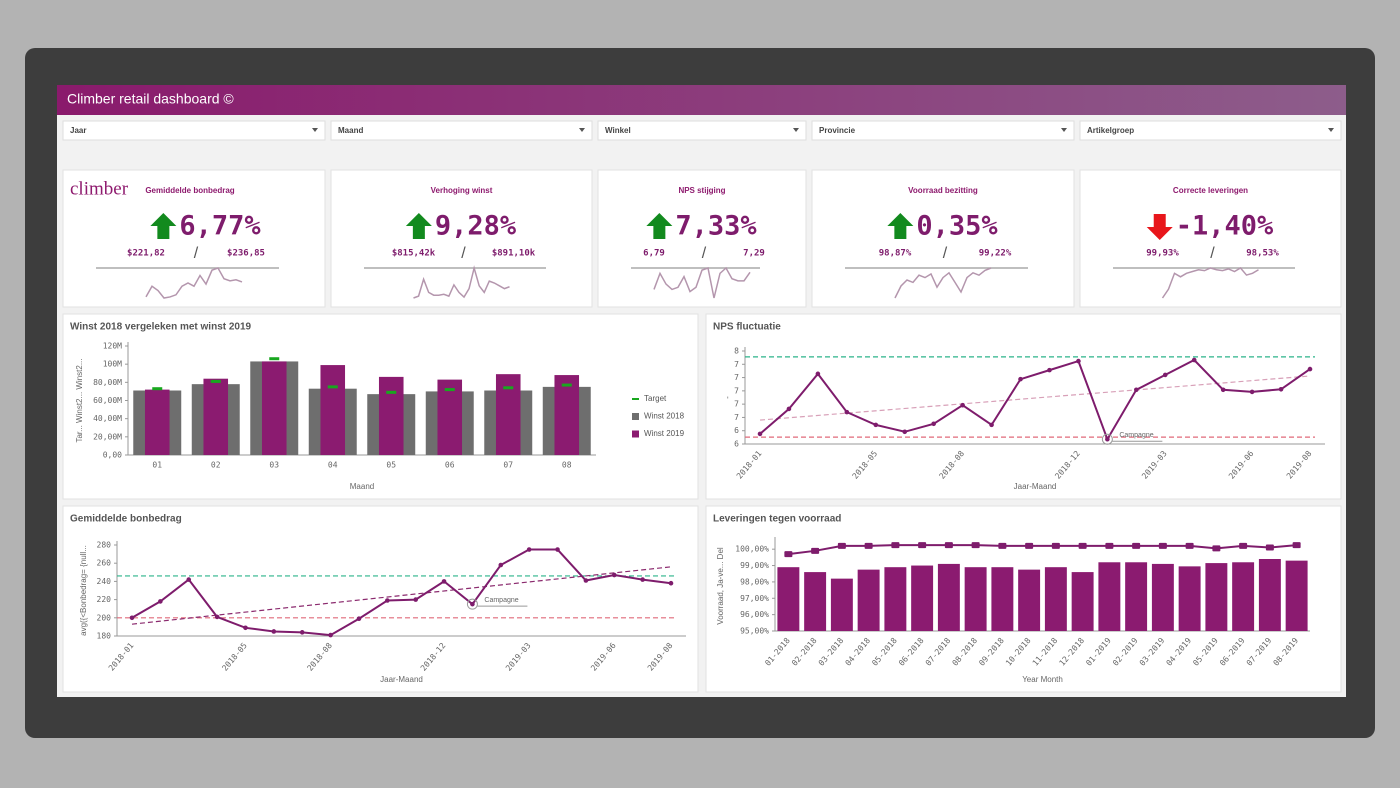 This screenshot has width=1400, height=788. I want to click on x-tick-label: 02, so click(216, 465).